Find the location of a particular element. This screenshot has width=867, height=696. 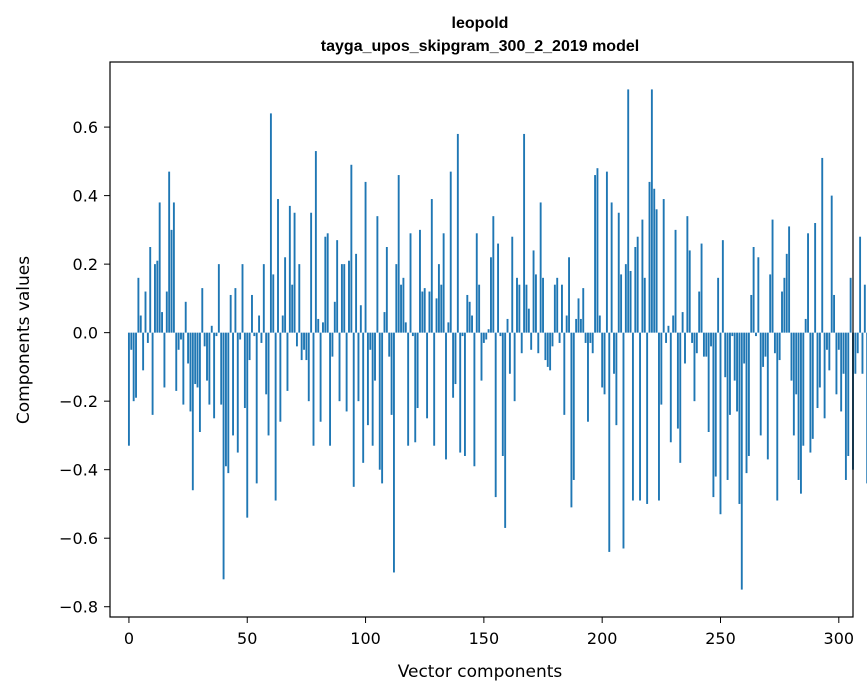

x-axis-ticks: 0 50 100 150 200 250 300 is located at coordinates (489, 632).